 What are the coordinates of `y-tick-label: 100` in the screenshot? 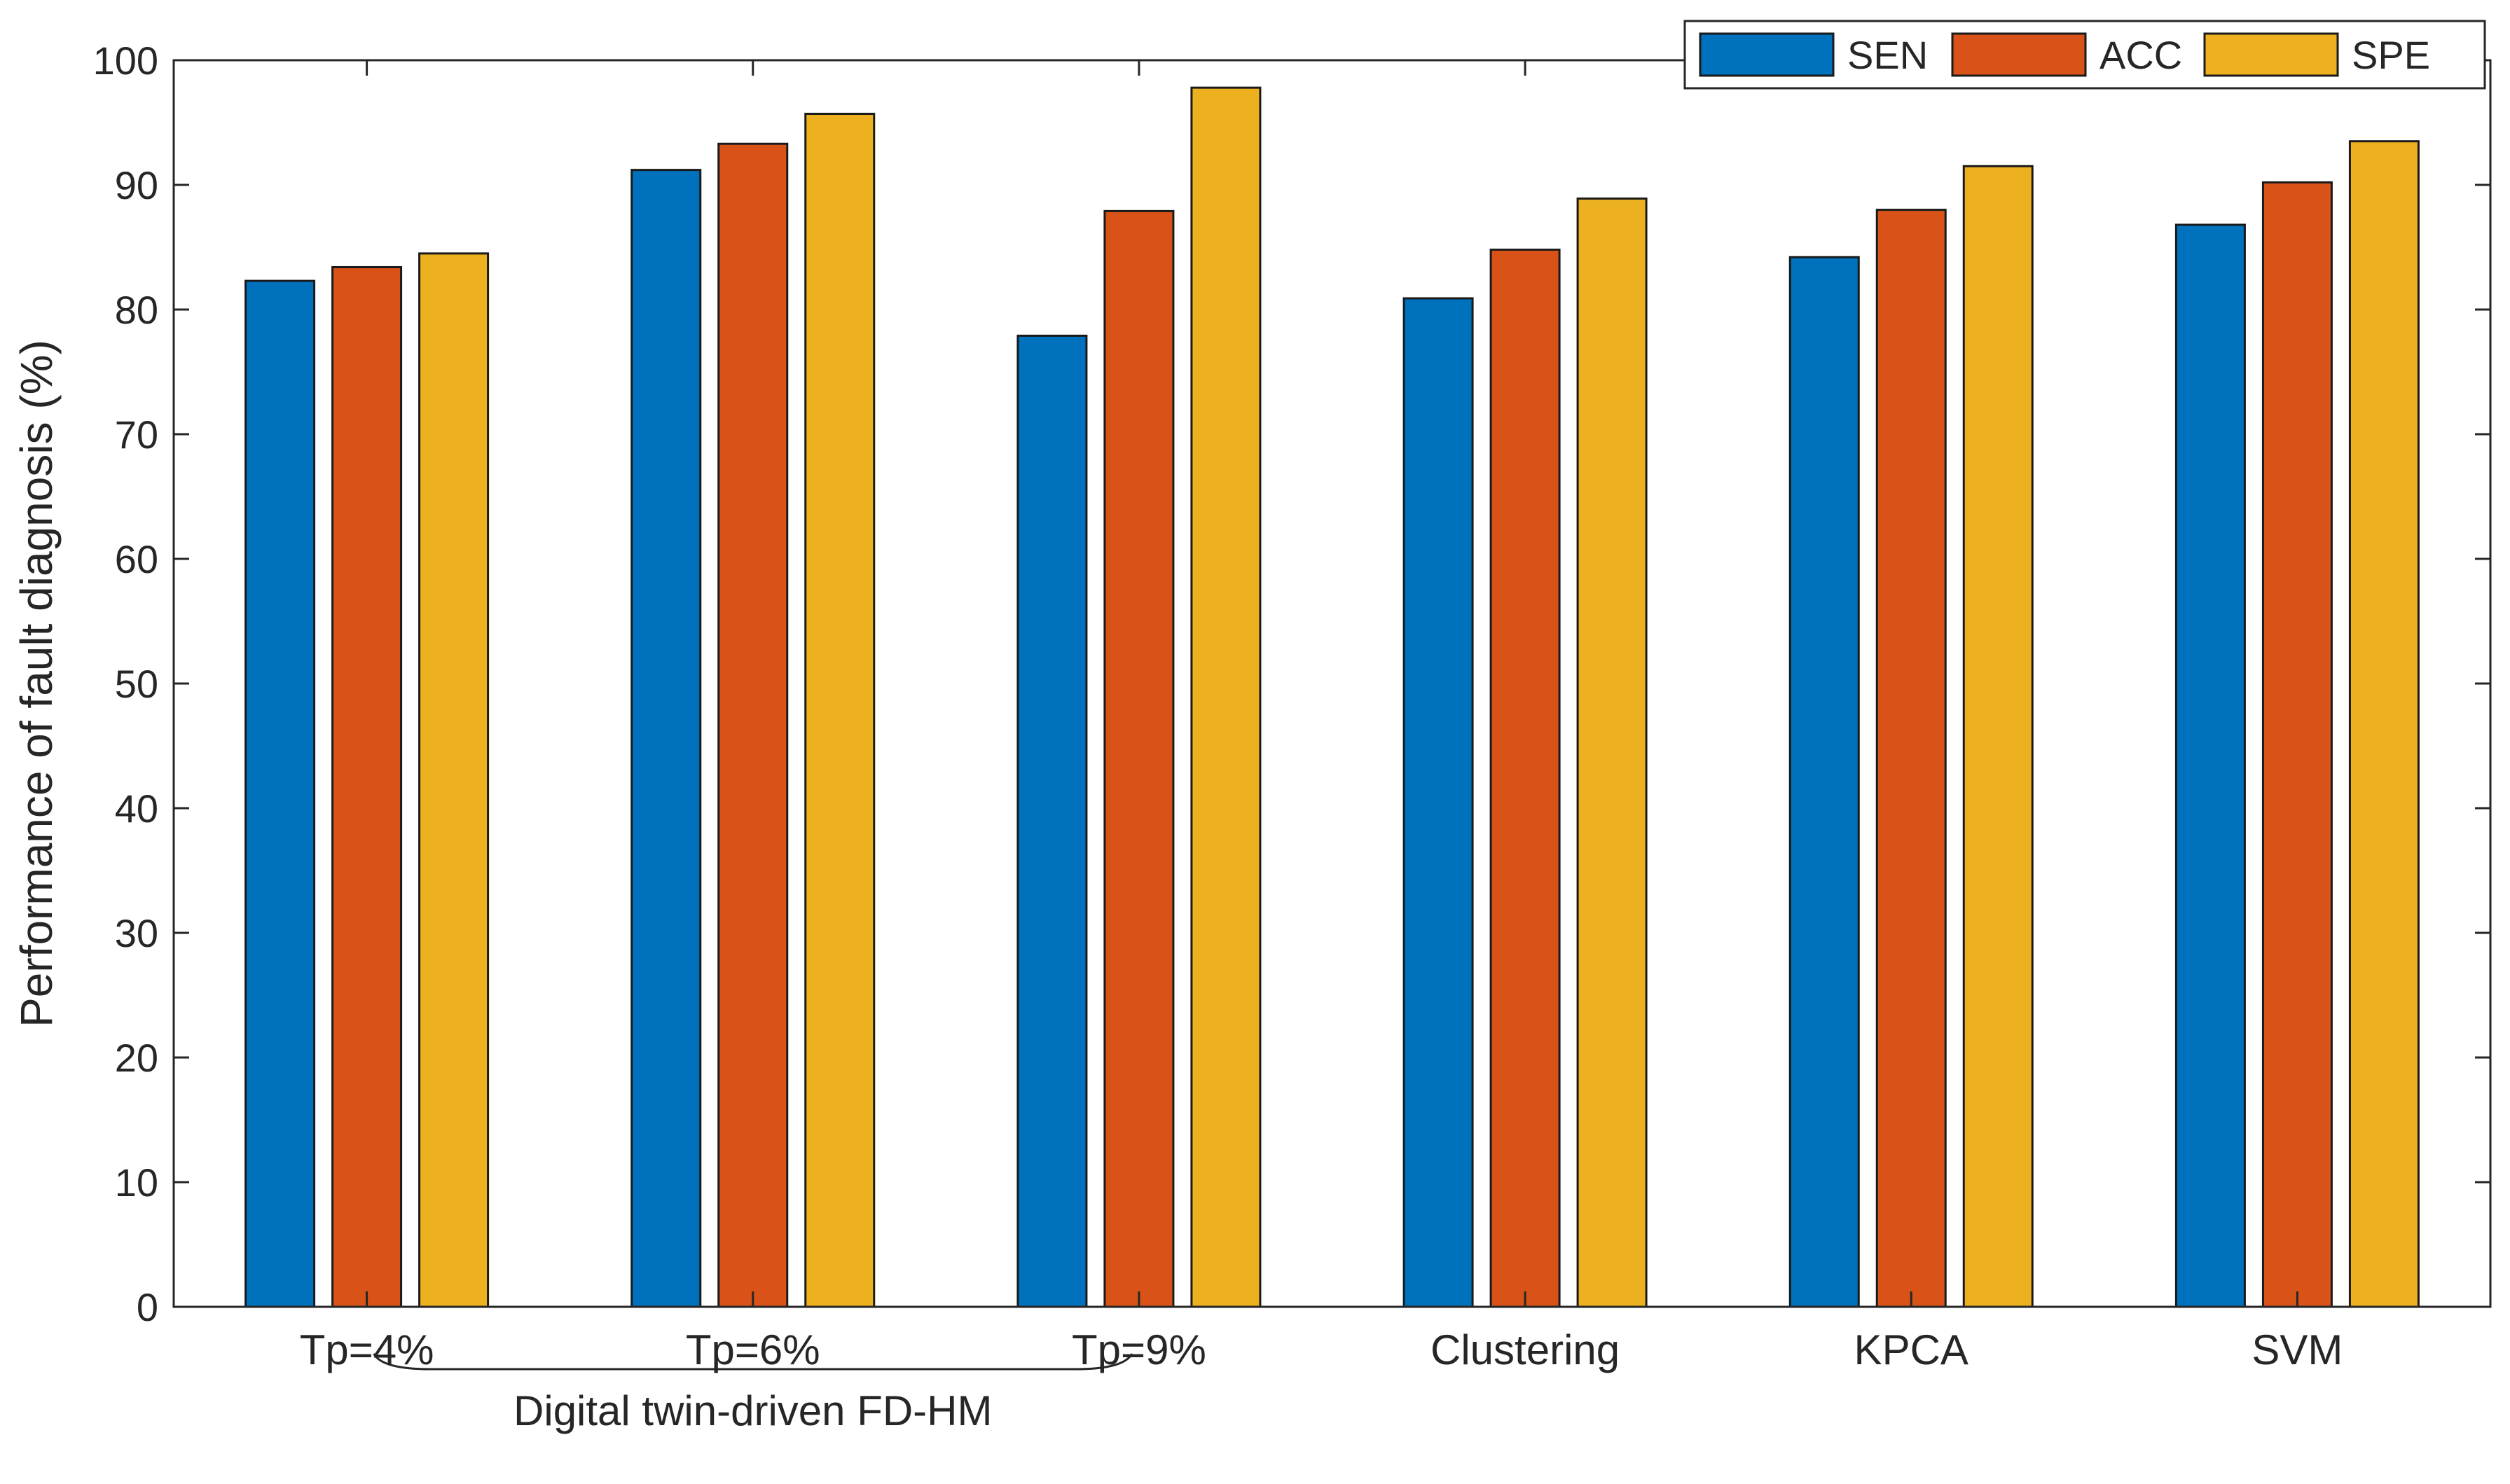 It's located at (125, 61).